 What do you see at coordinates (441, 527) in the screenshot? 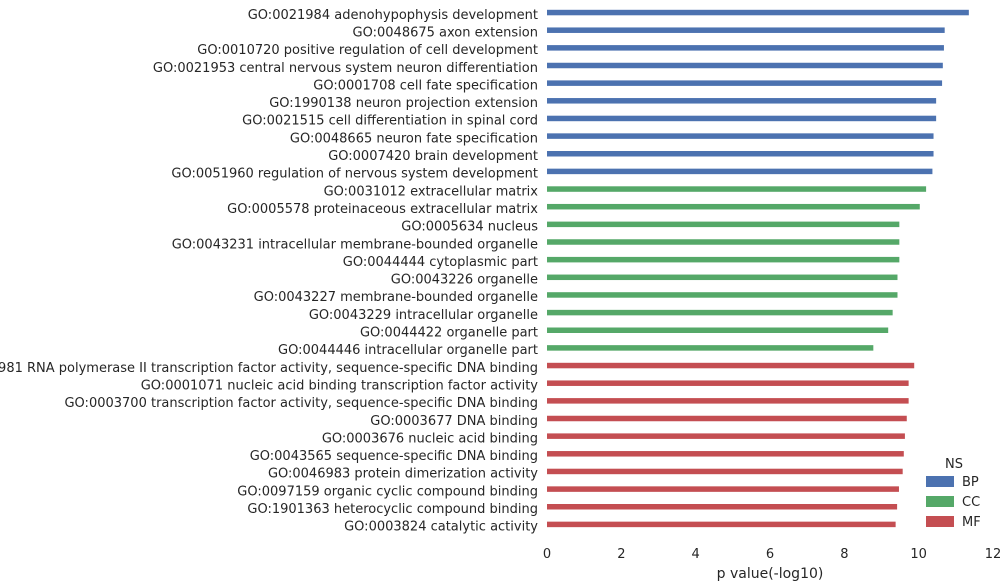
I see `category-label: GO:0003824 catalytic activity` at bounding box center [441, 527].